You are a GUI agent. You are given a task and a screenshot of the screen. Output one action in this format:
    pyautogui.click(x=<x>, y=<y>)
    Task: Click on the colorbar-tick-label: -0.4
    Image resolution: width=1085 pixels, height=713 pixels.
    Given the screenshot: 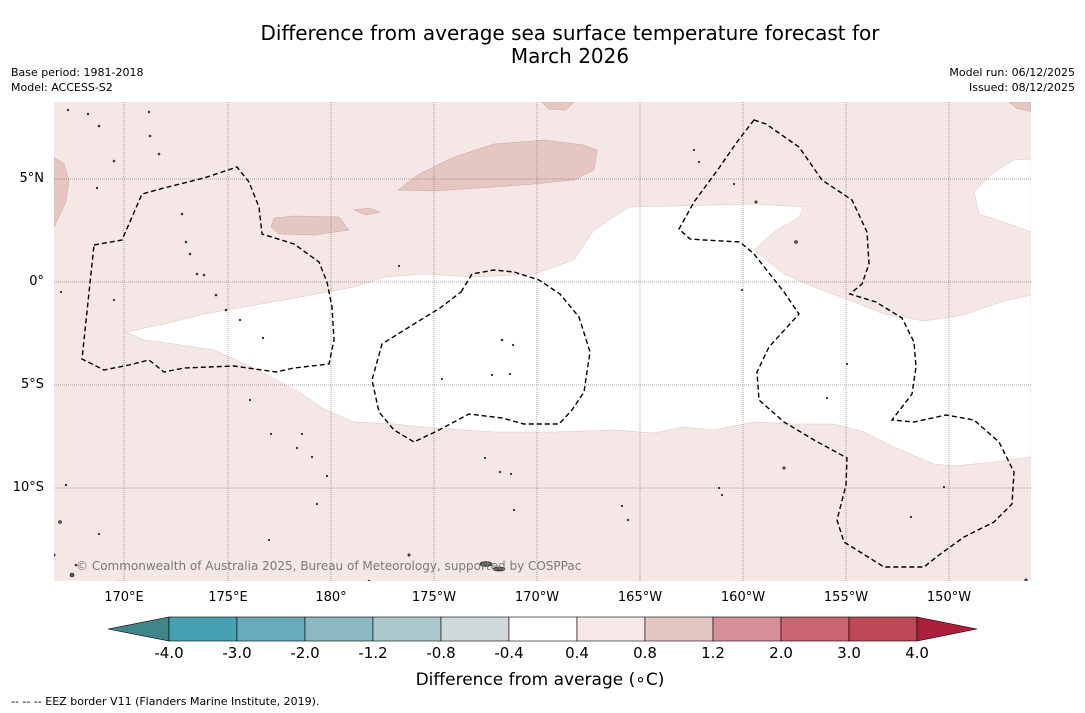 What is the action you would take?
    pyautogui.click(x=509, y=653)
    